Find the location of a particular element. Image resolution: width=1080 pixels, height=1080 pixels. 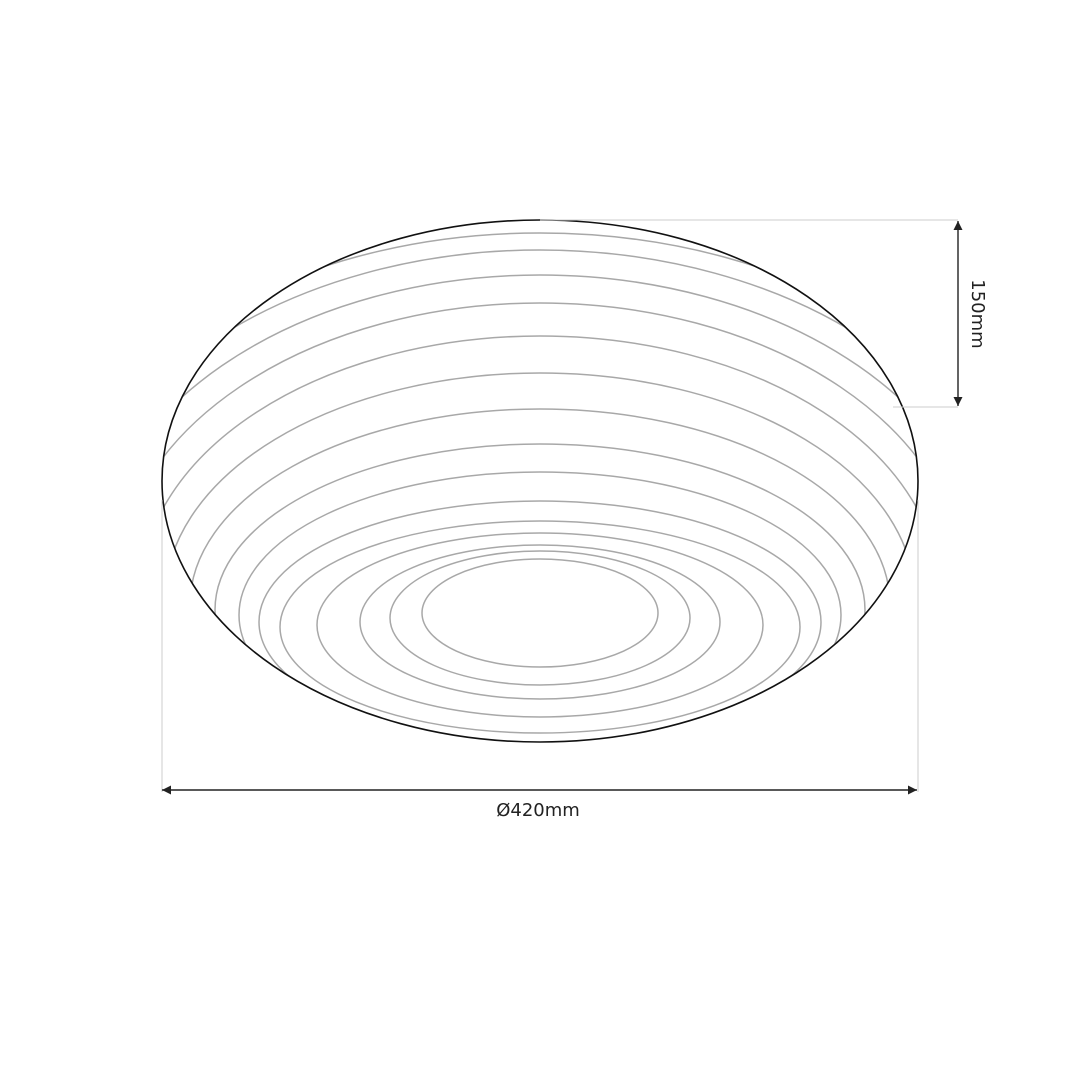

height-label: 150mm is located at coordinates (977, 313).